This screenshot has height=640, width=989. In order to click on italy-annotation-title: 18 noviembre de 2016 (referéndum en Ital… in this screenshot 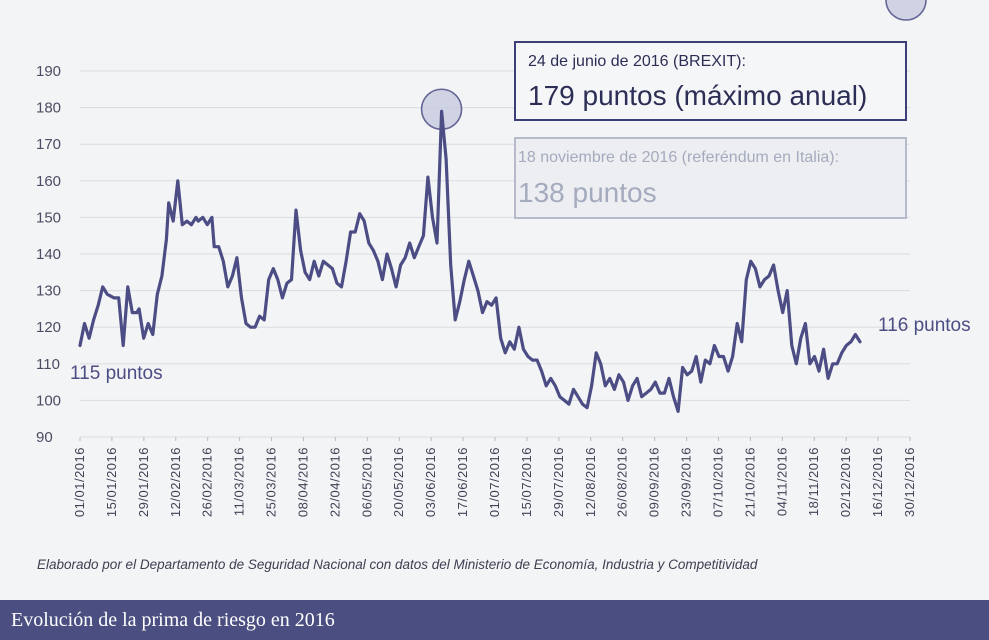, I will do `click(679, 157)`.